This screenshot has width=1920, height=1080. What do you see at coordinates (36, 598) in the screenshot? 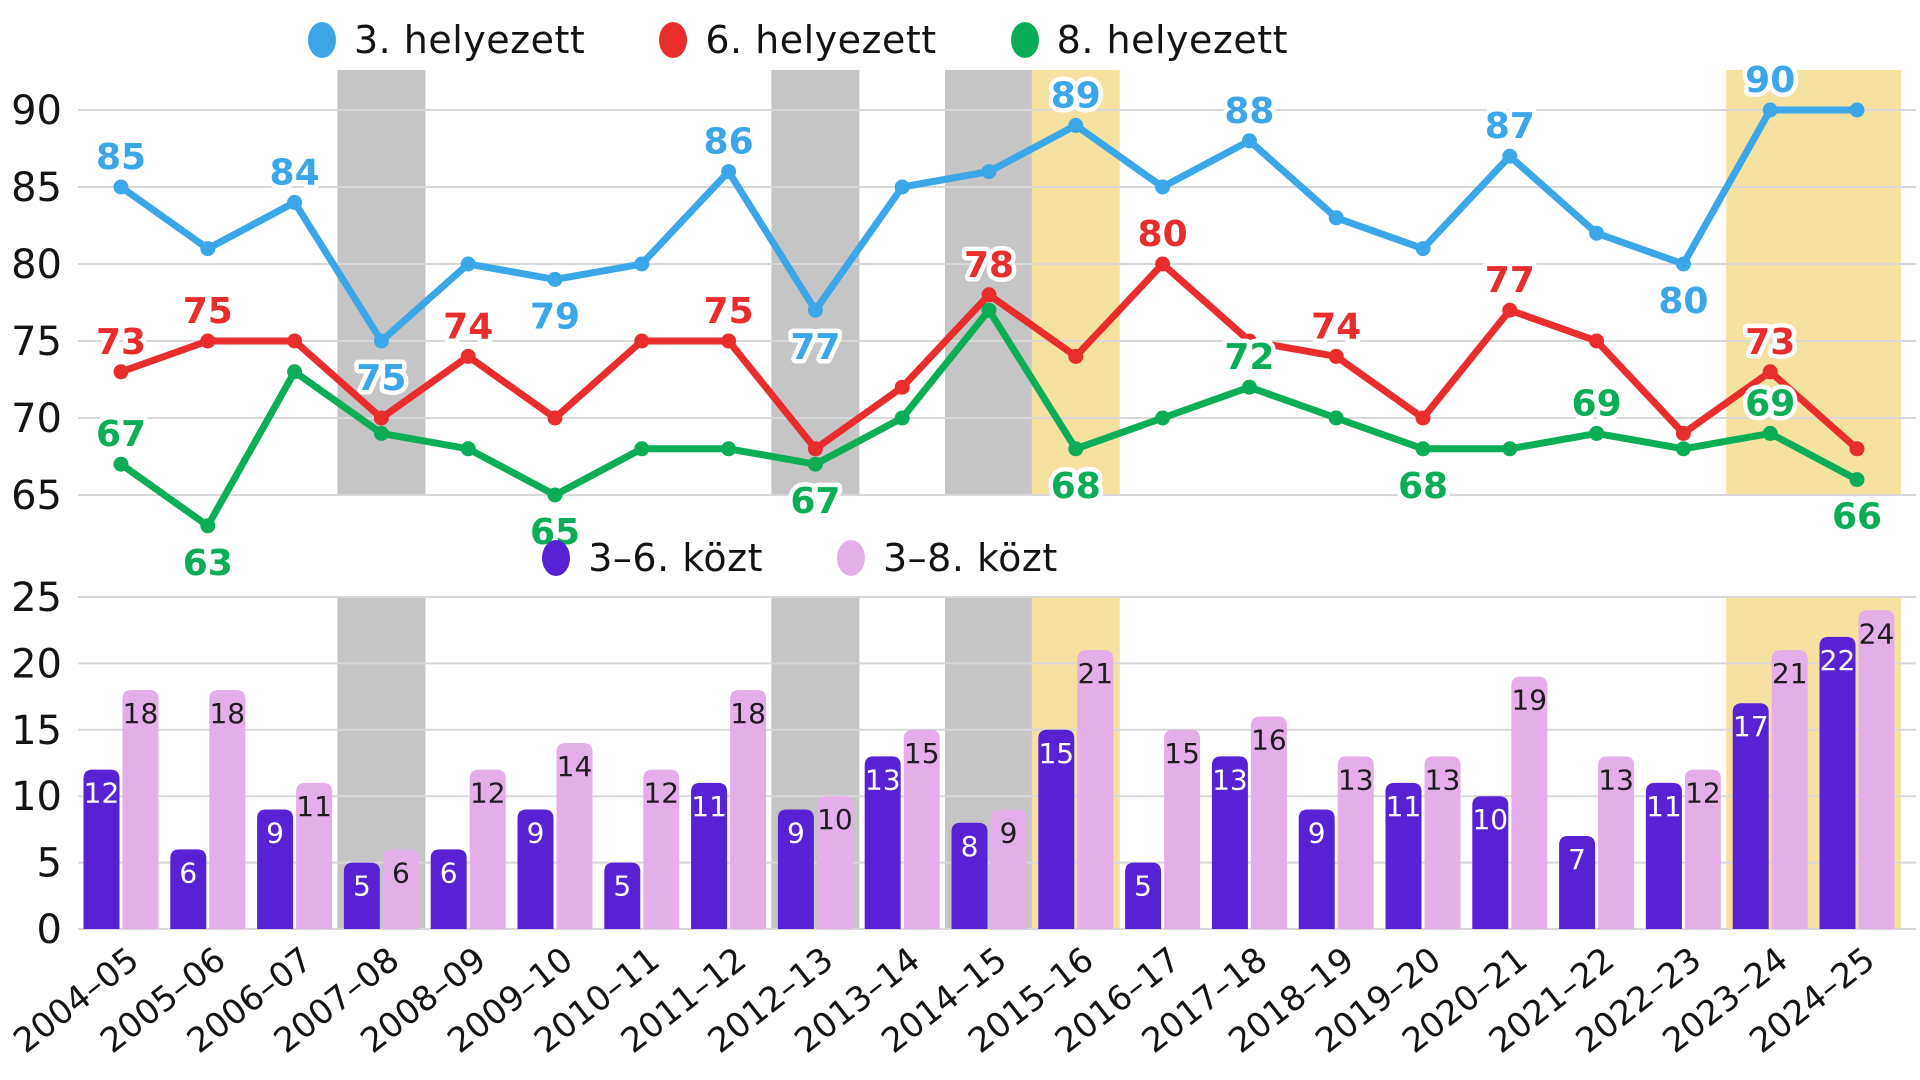
I see `bottom-y25-tick-label: 25` at bounding box center [36, 598].